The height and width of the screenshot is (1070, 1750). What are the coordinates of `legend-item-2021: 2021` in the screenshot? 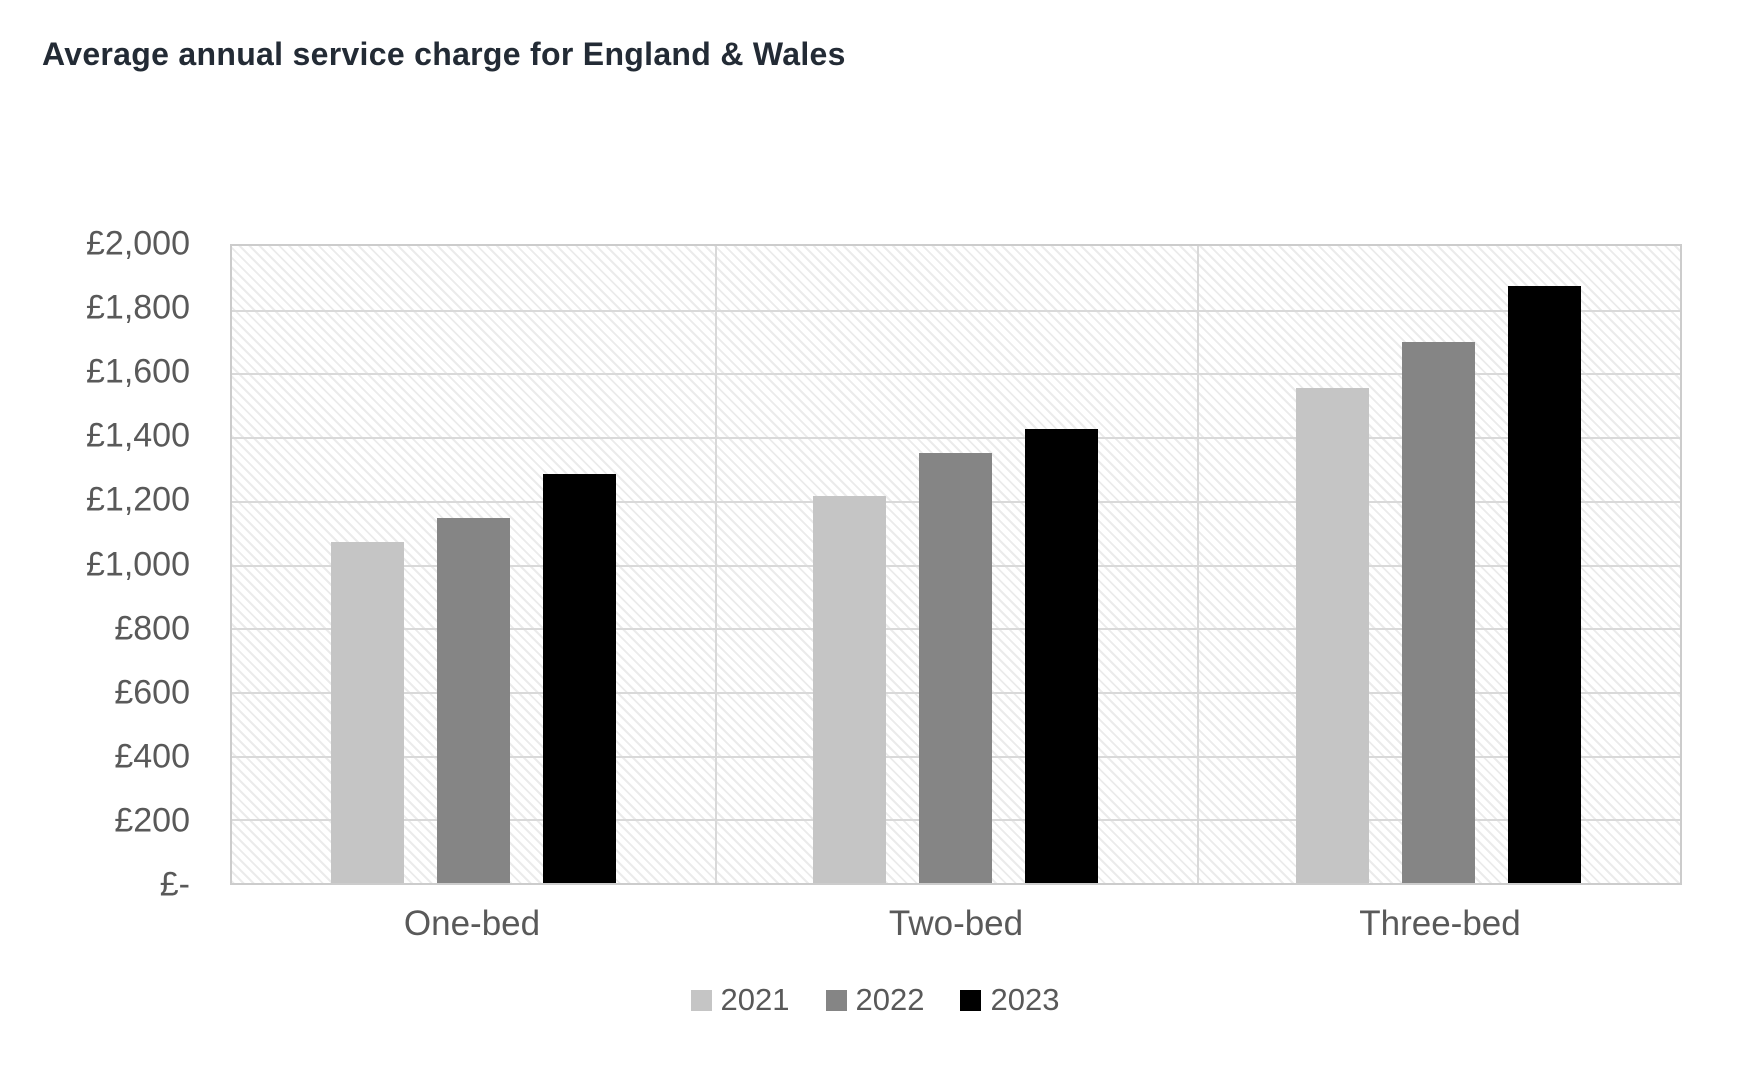 It's located at (740, 1000).